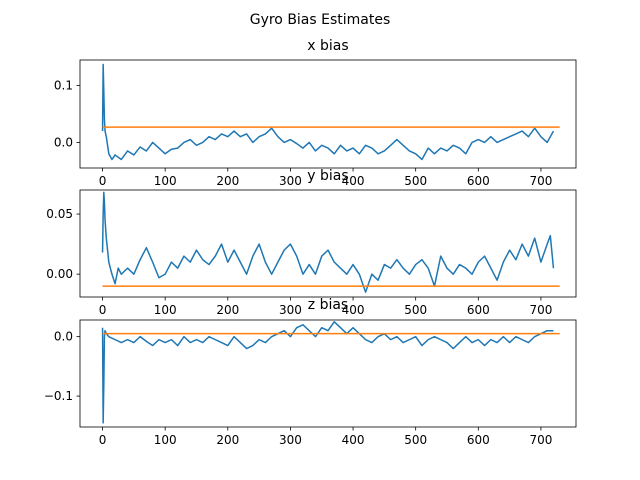 The width and height of the screenshot is (640, 480). What do you see at coordinates (58, 396) in the screenshot?
I see `y-tick-label: −0.1` at bounding box center [58, 396].